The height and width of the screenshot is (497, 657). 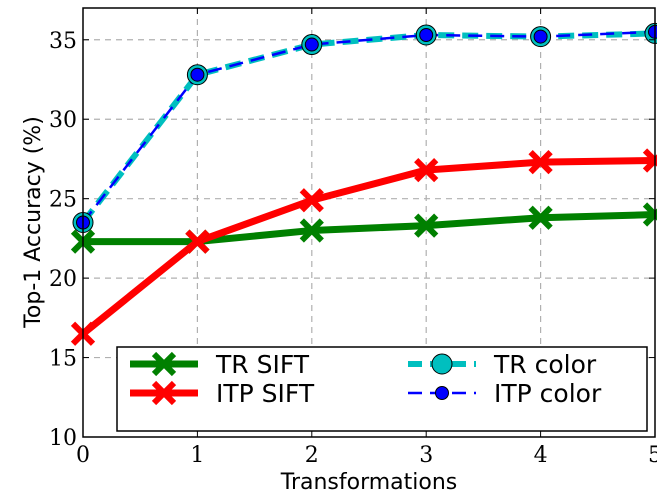 I want to click on y-tick-label: 10, so click(x=63, y=438).